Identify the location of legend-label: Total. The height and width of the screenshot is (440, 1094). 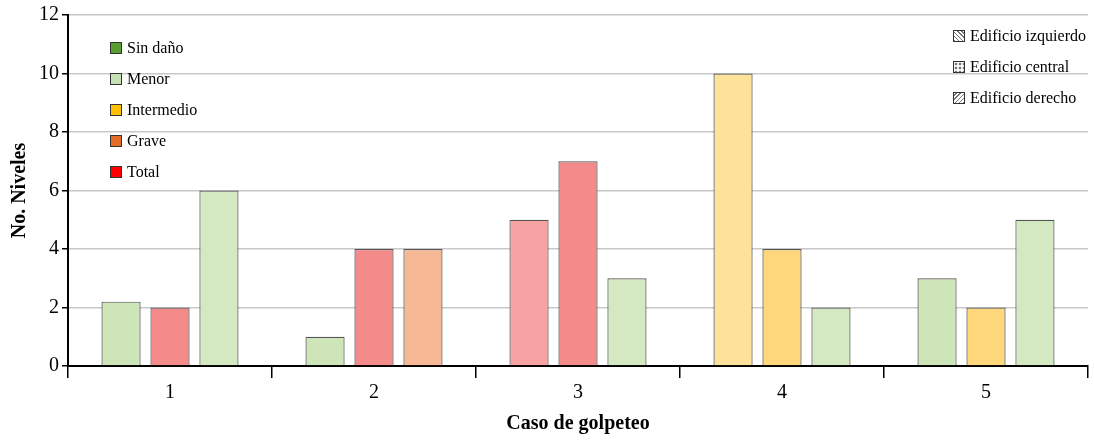
(143, 171).